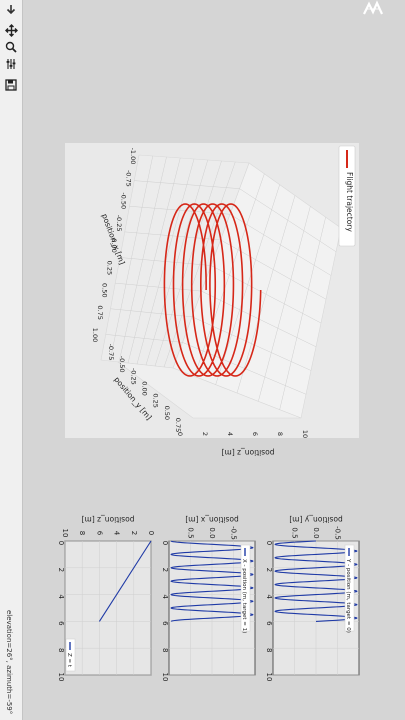 The width and height of the screenshot is (405, 720). What do you see at coordinates (280, 434) in the screenshot?
I see `z-tick-label: 8` at bounding box center [280, 434].